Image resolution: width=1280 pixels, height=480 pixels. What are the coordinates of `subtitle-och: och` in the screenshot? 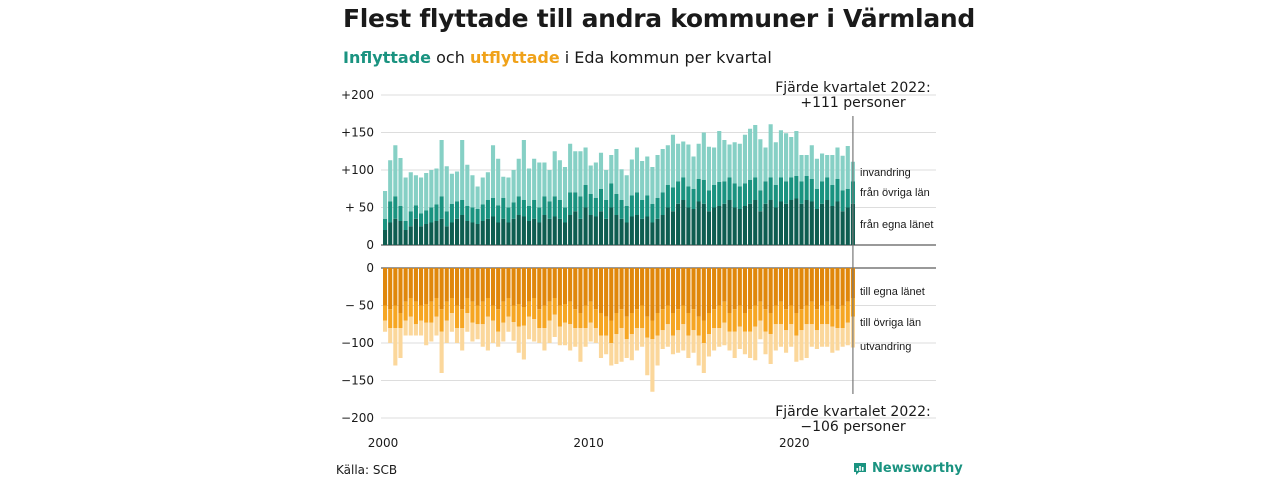 It's located at (450, 57).